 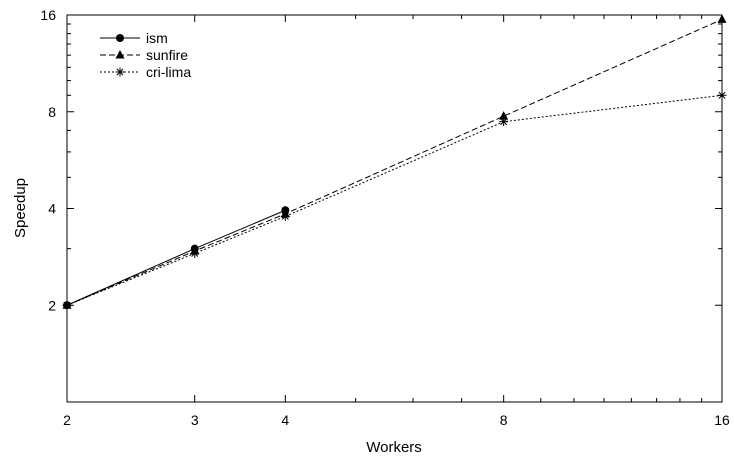 I want to click on y-axis-label: Speedup, so click(x=20, y=208).